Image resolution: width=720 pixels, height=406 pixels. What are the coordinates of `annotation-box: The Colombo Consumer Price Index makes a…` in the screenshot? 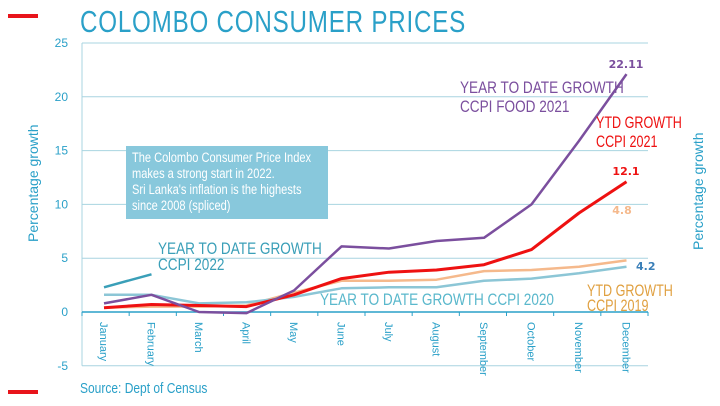 It's located at (227, 182).